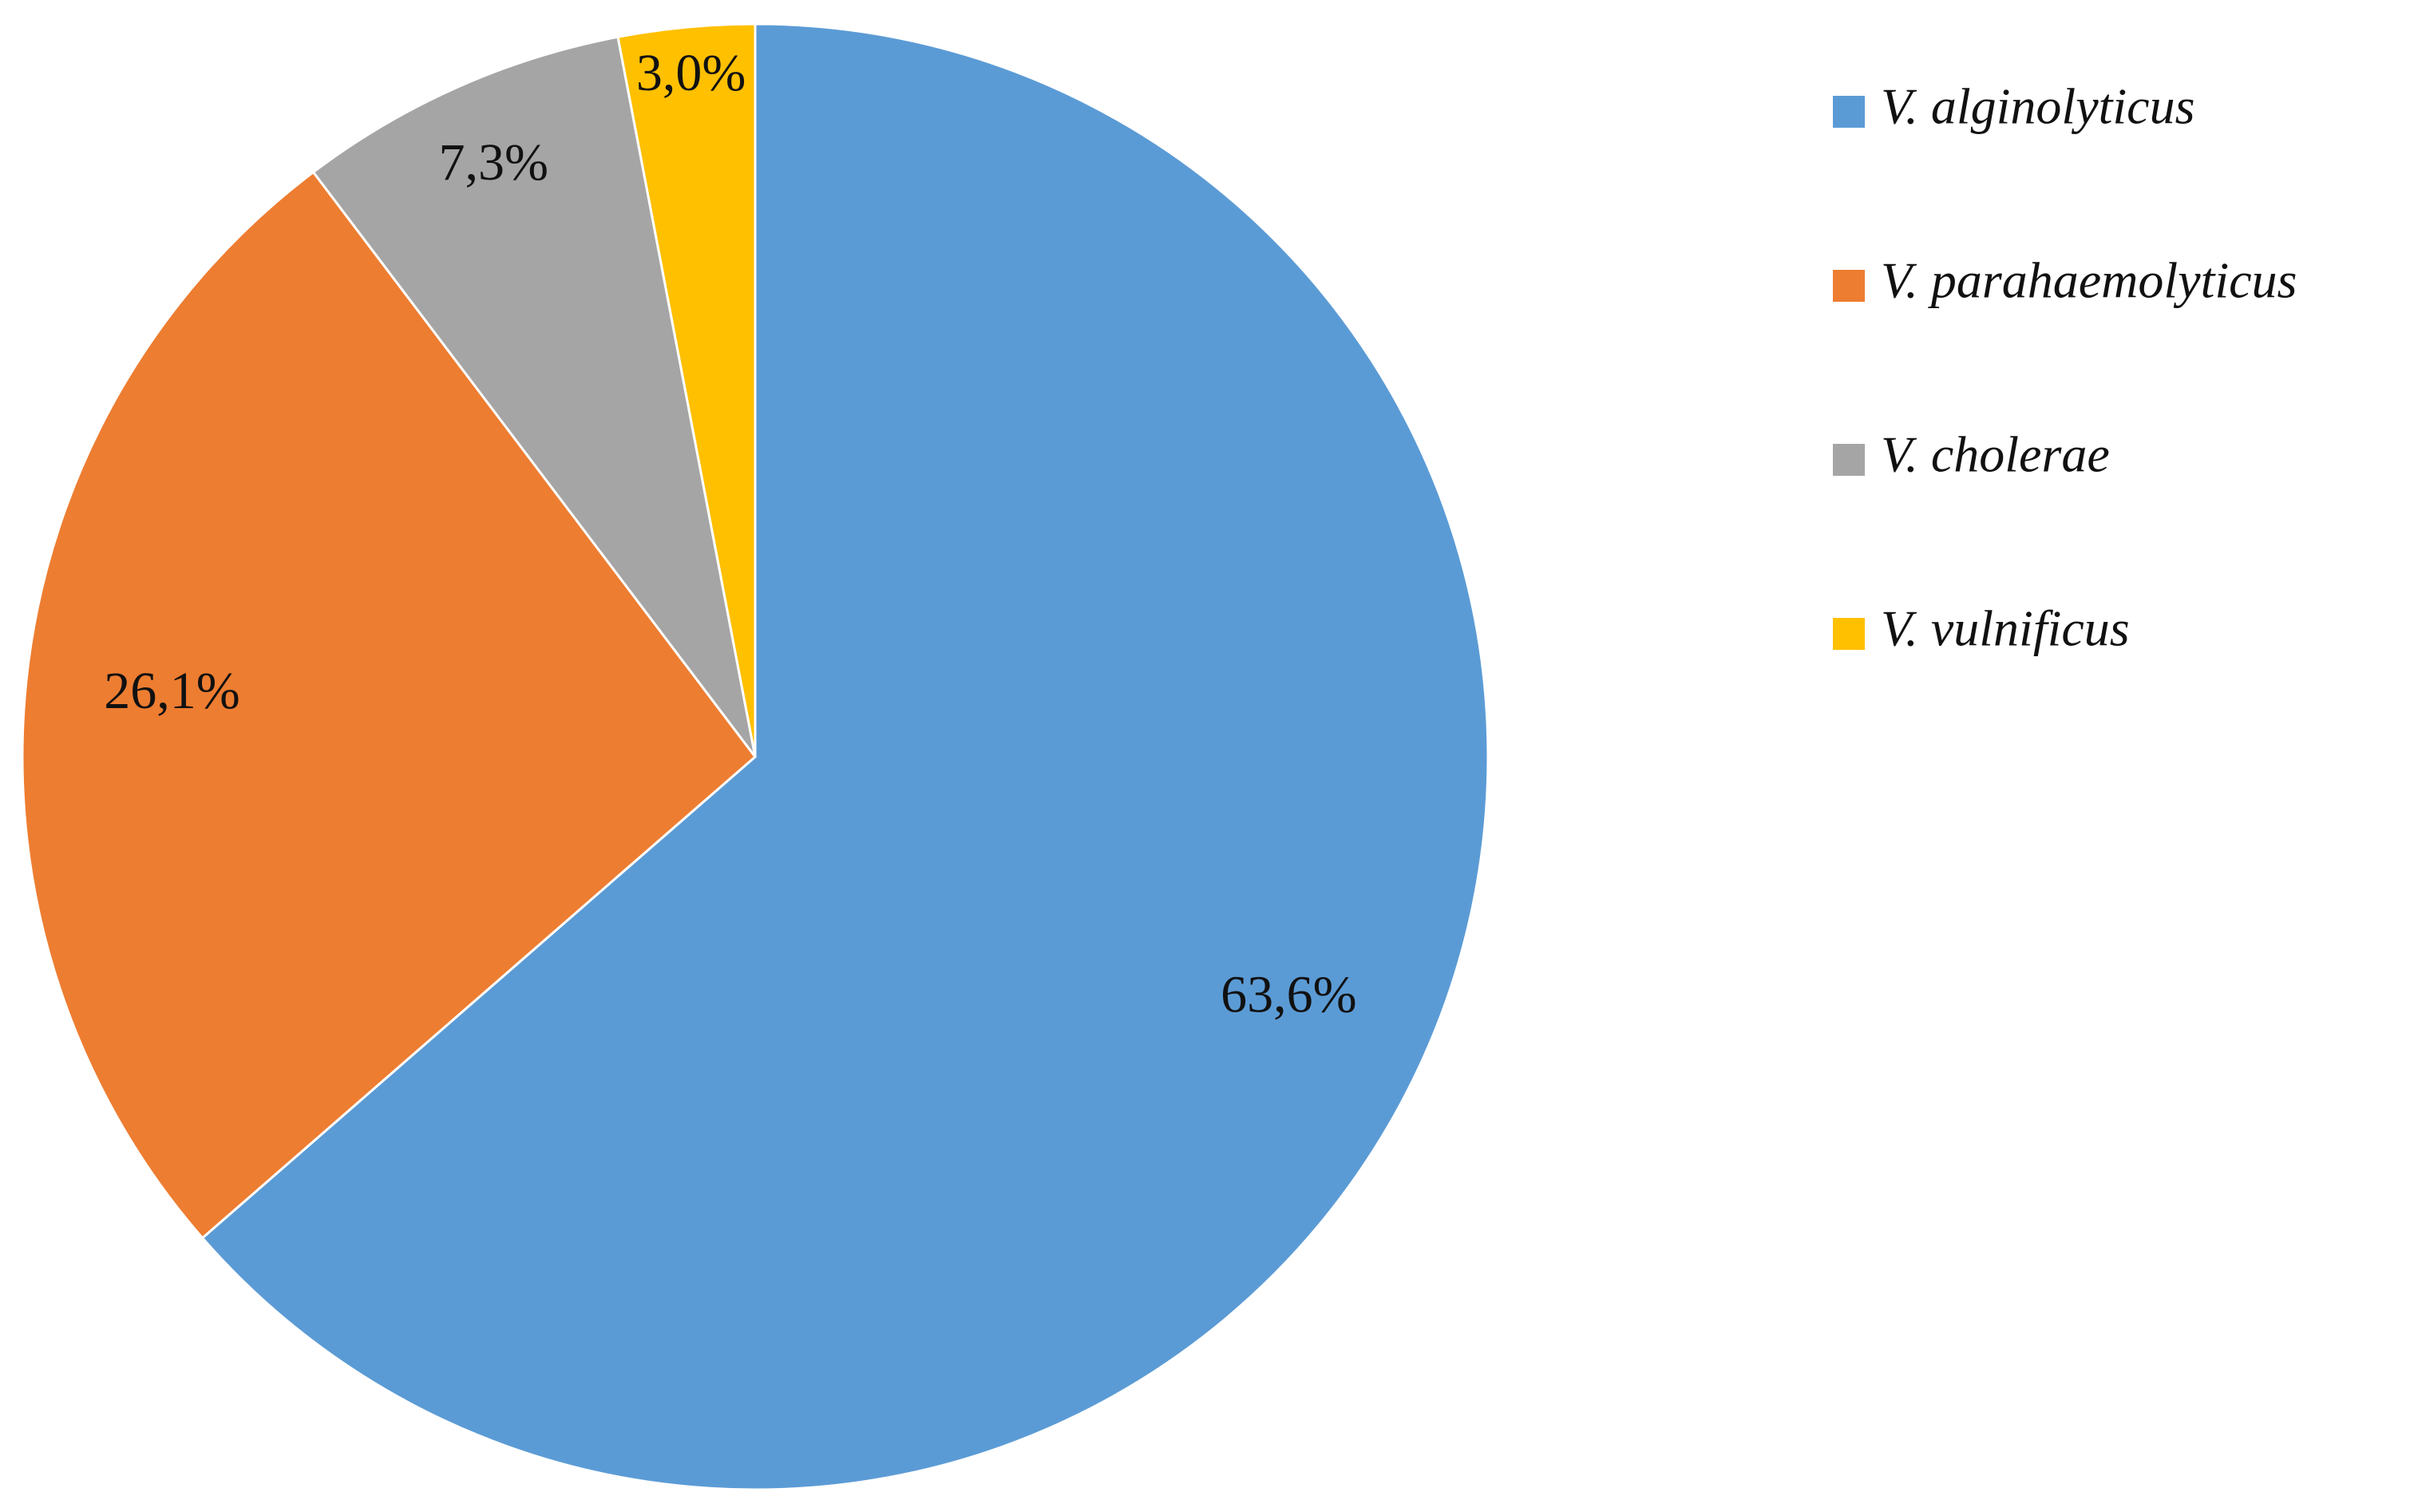 This screenshot has width=2422, height=1512. What do you see at coordinates (2005, 628) in the screenshot?
I see `legend-label: V. vulnificus` at bounding box center [2005, 628].